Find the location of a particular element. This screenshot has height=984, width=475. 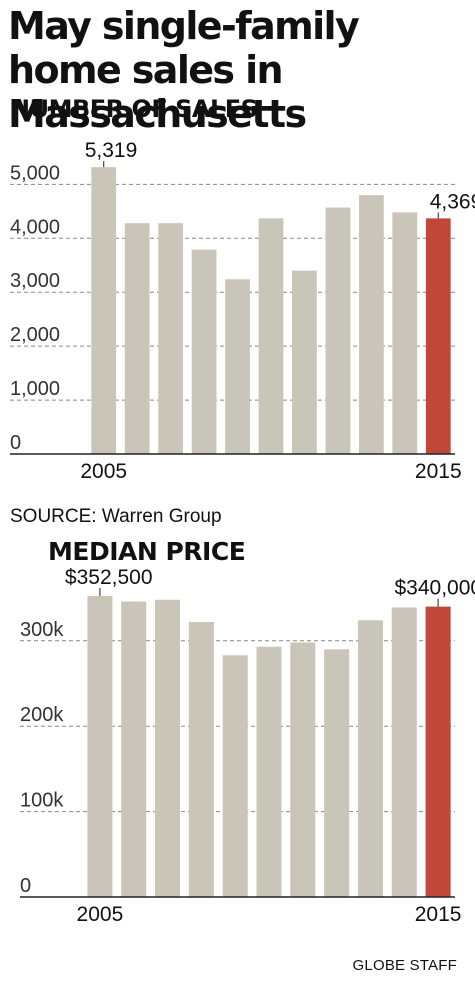

price-chart-title: MEDIAN PRICE is located at coordinates (147, 551).